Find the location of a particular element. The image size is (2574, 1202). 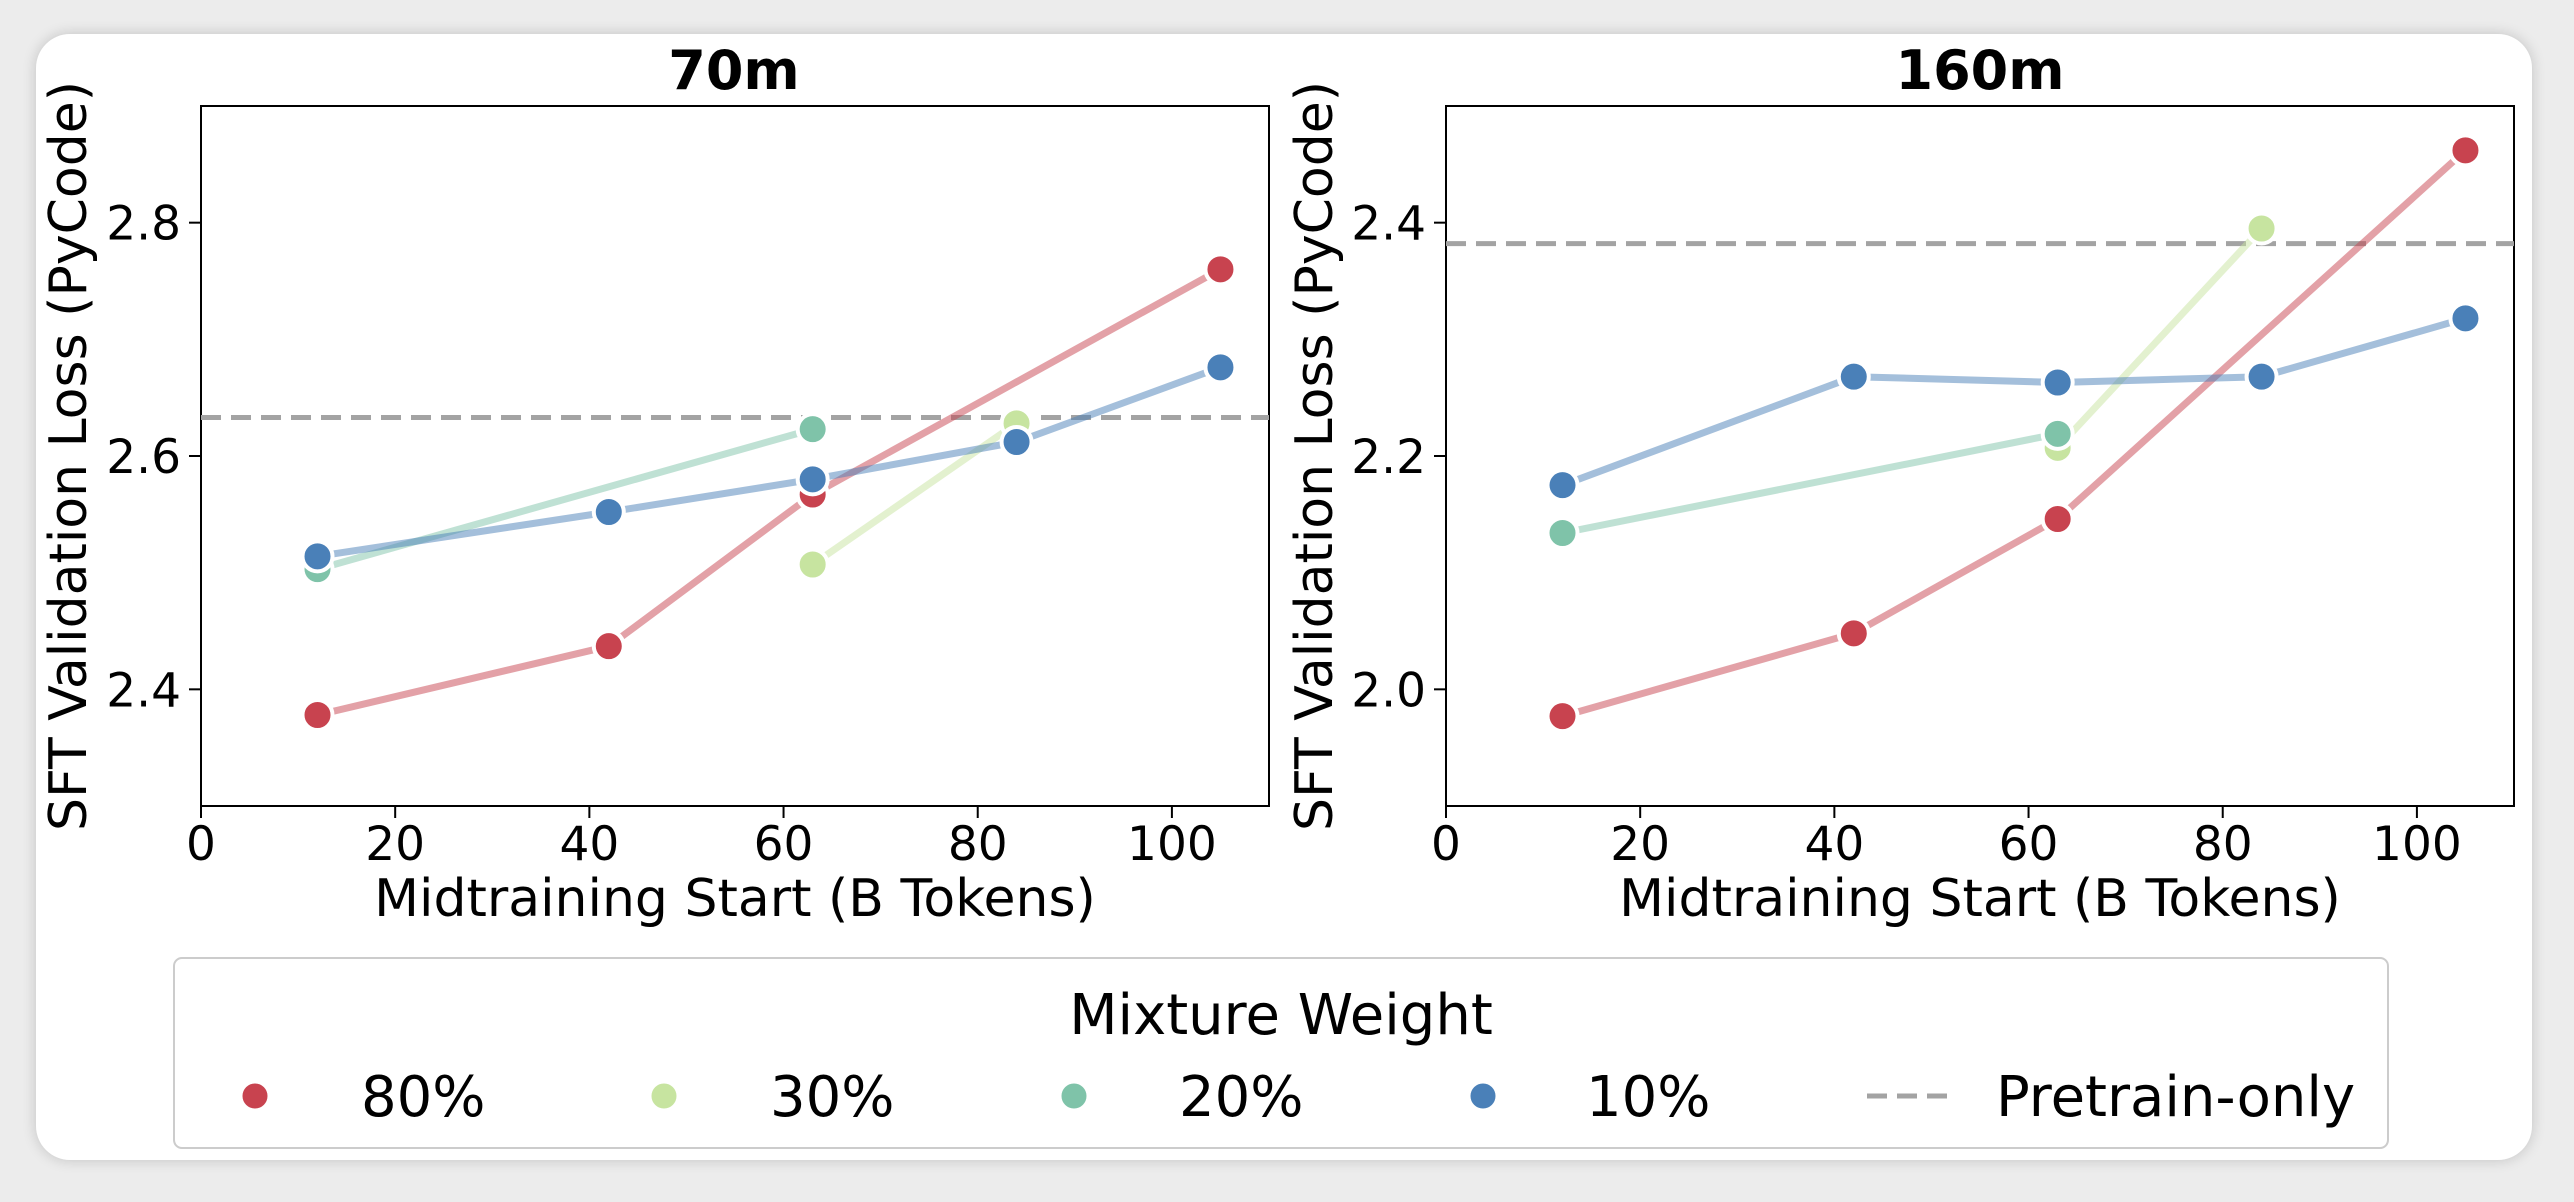

y-tick-label: 2.2 is located at coordinates (1388, 457).